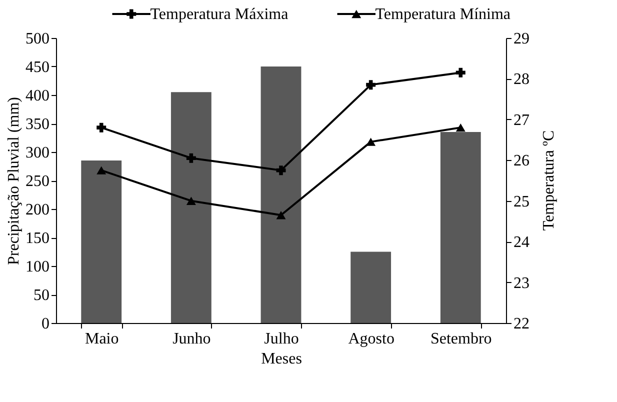 The width and height of the screenshot is (617, 402). What do you see at coordinates (522, 243) in the screenshot?
I see `y2-tick-label: 24` at bounding box center [522, 243].